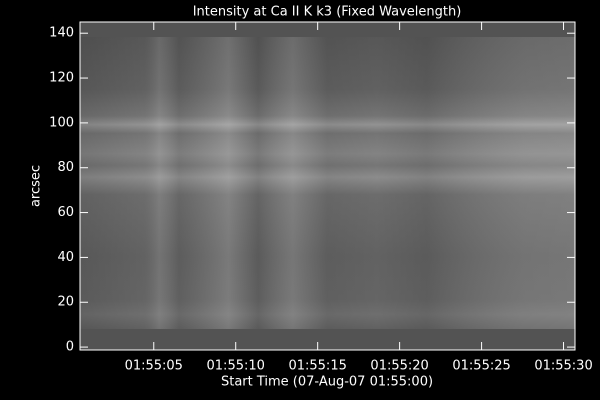 This screenshot has height=400, width=600. What do you see at coordinates (61, 33) in the screenshot?
I see `y-tick-label: 140` at bounding box center [61, 33].